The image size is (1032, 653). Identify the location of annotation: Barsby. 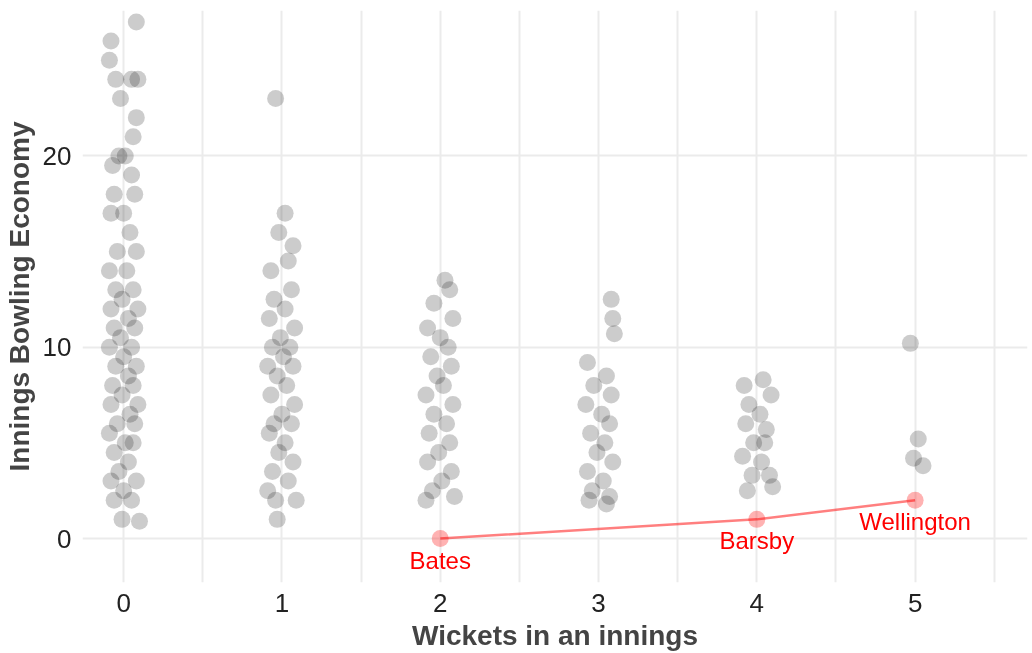
(757, 541).